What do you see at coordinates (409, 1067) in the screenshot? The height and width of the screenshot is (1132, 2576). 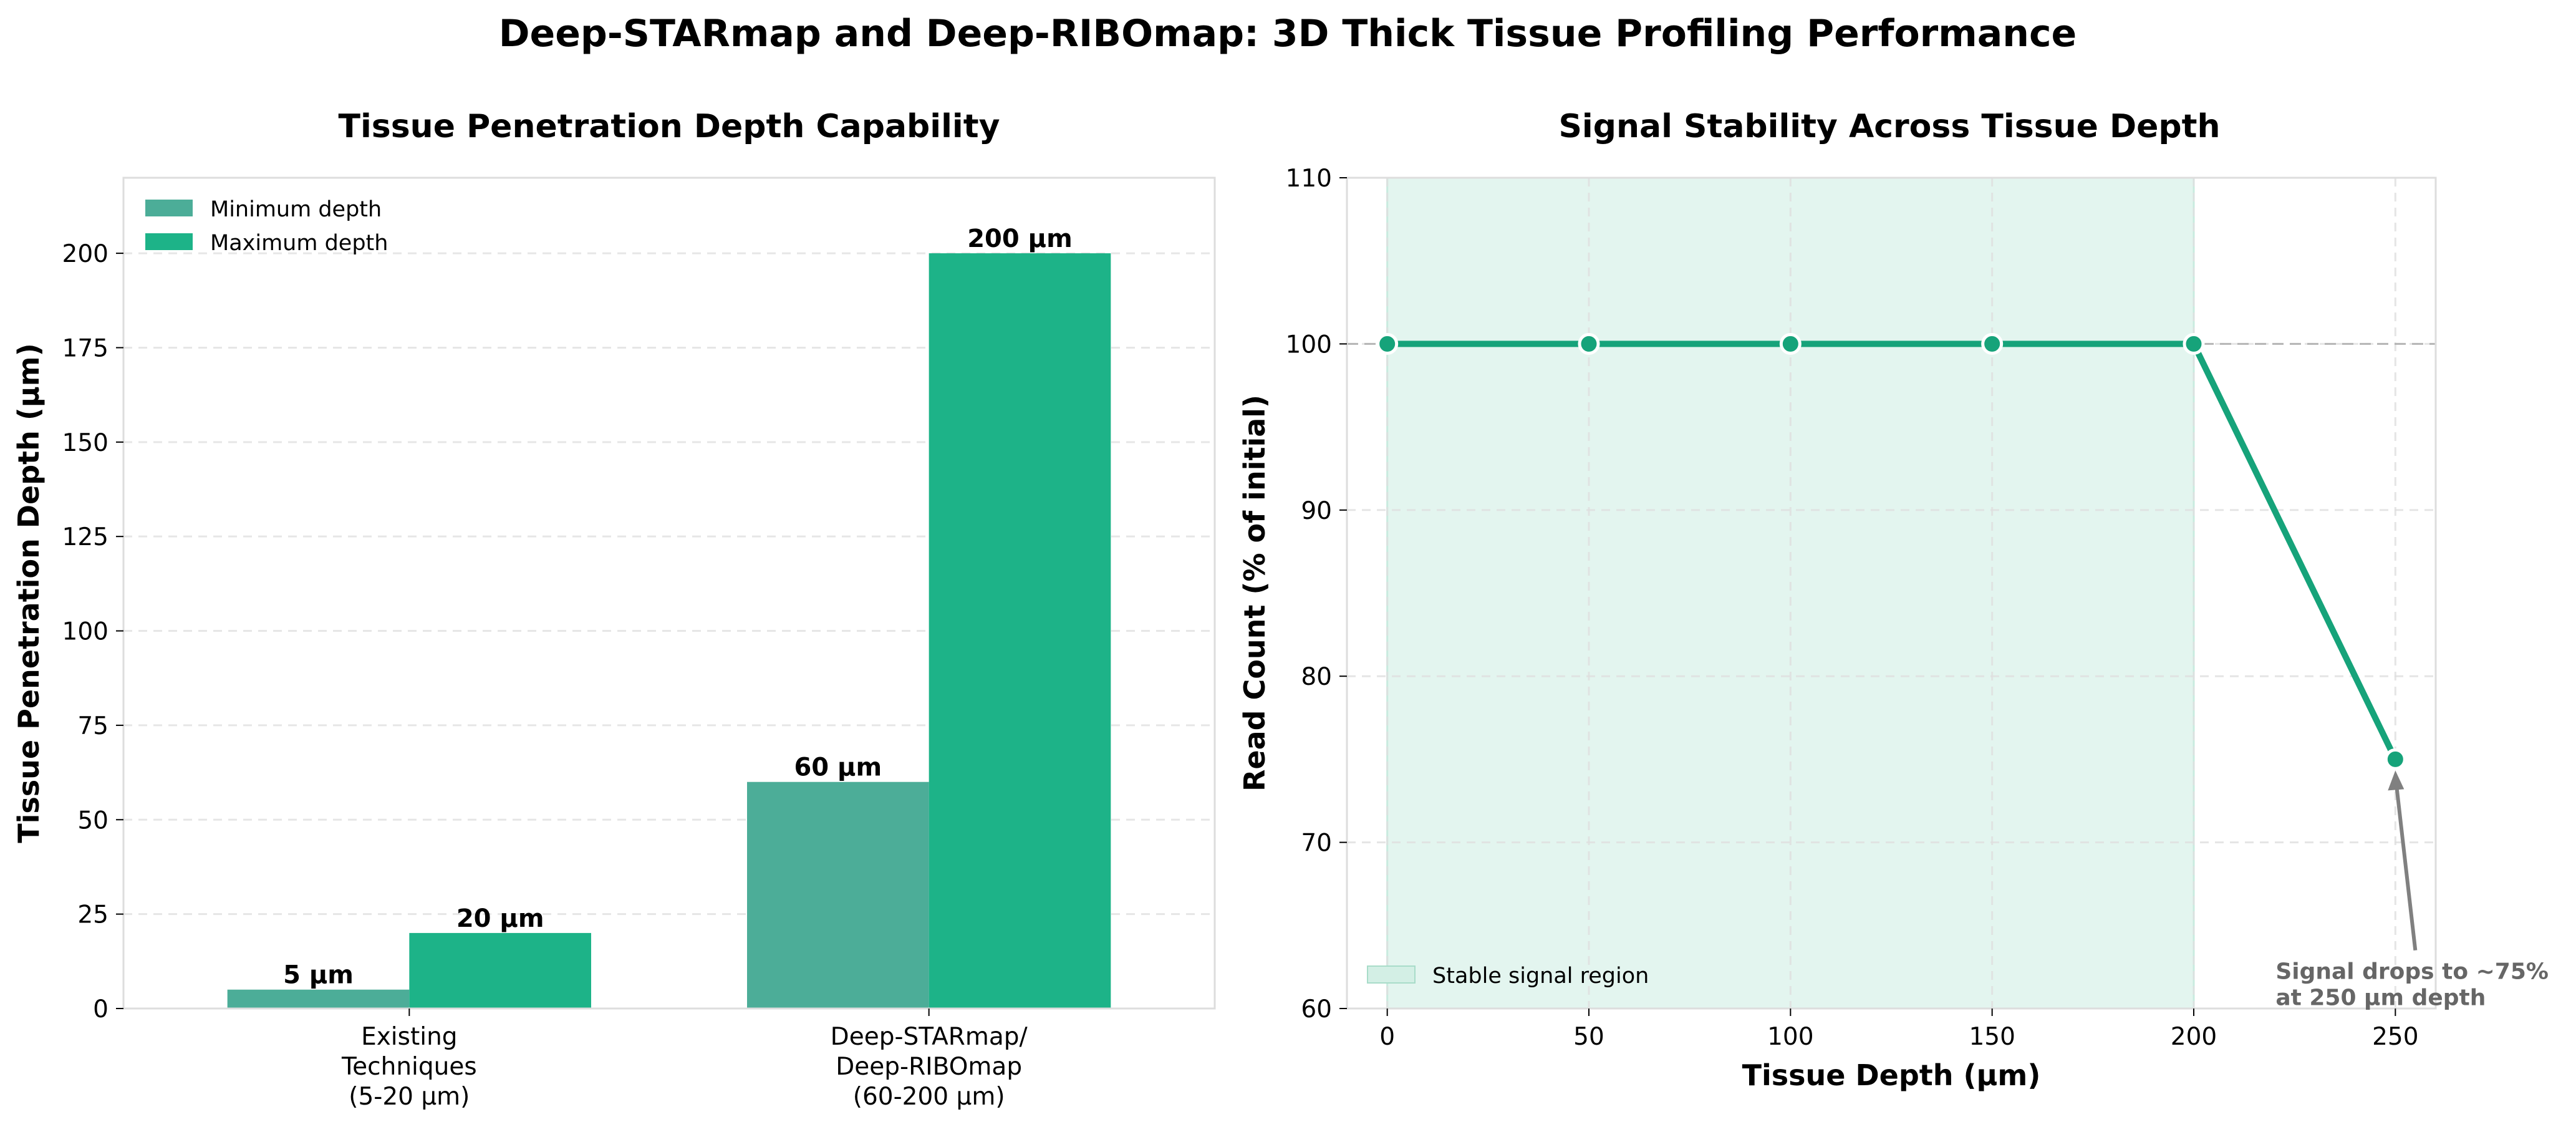 I see `bar-x-tick-label: Techniques` at bounding box center [409, 1067].